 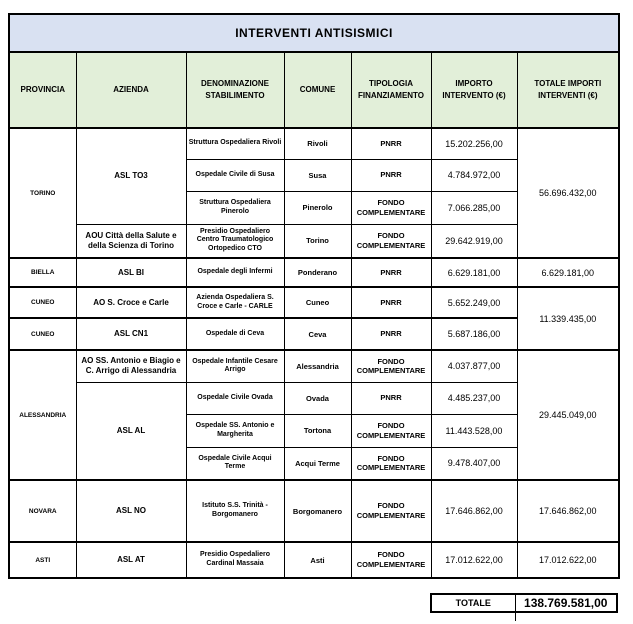 I want to click on cell-denominazione: Ospedale di Ceva, so click(x=235, y=334).